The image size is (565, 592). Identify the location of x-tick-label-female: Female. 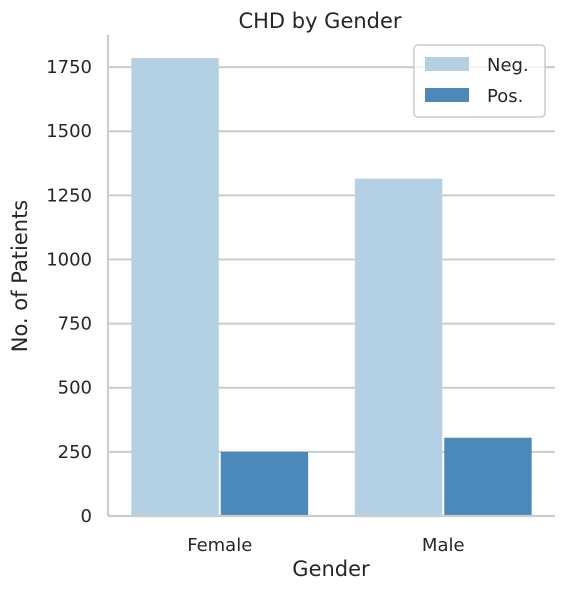
(219, 545).